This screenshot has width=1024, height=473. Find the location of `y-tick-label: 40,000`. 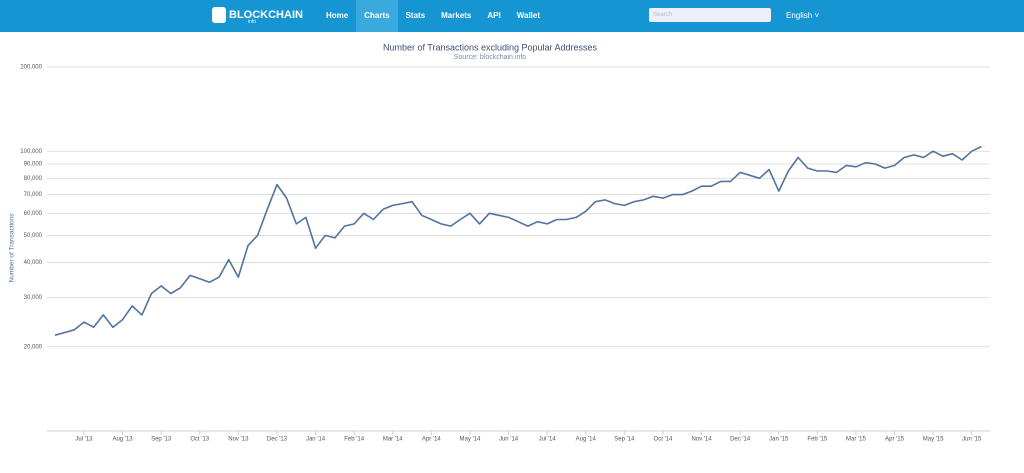

y-tick-label: 40,000 is located at coordinates (33, 263).